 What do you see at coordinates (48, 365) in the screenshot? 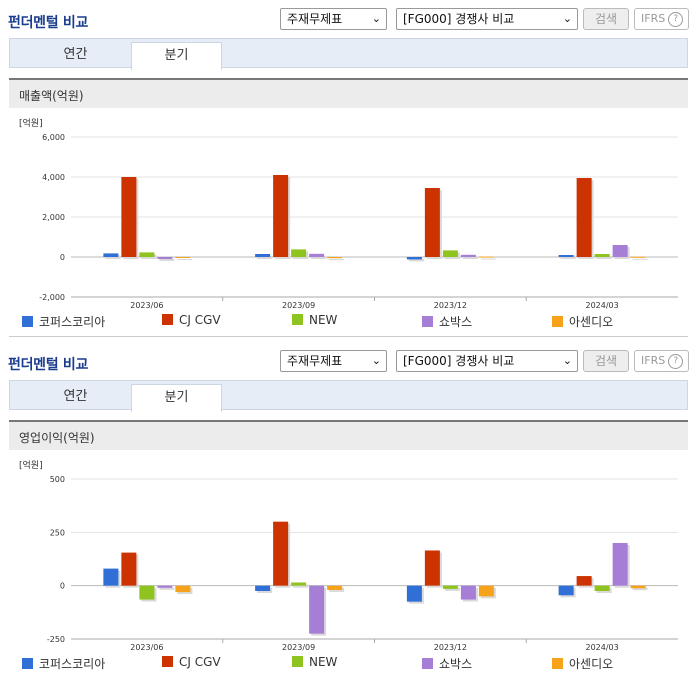
I see `section-title: 펀더멘털 비교` at bounding box center [48, 365].